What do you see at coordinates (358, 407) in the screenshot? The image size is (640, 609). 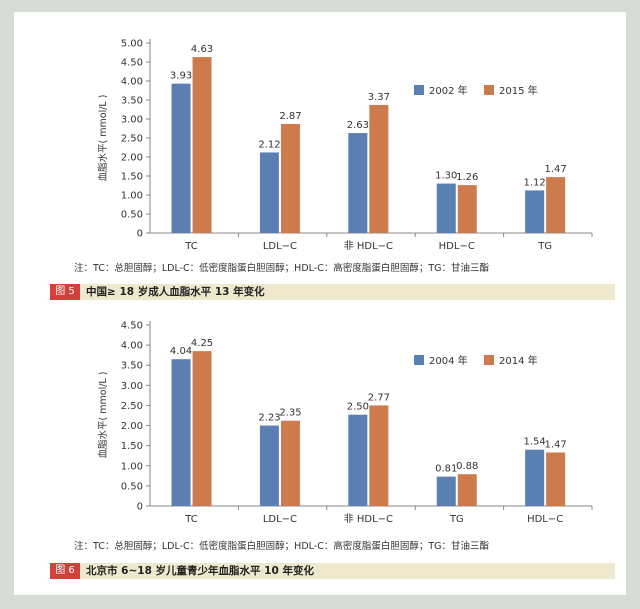 I see `bar-value-label: 2.50` at bounding box center [358, 407].